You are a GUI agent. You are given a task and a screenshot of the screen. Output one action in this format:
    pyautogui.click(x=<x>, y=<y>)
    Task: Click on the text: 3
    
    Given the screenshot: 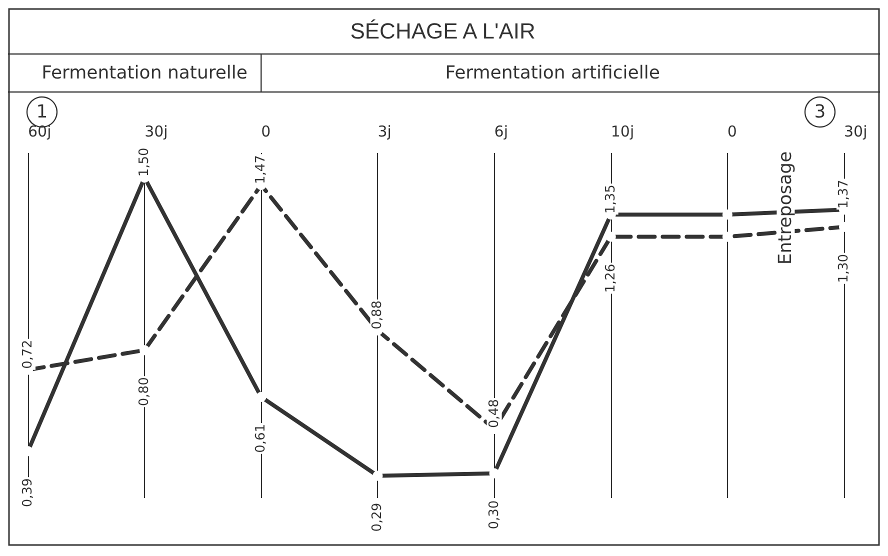 What is the action you would take?
    pyautogui.click(x=820, y=112)
    